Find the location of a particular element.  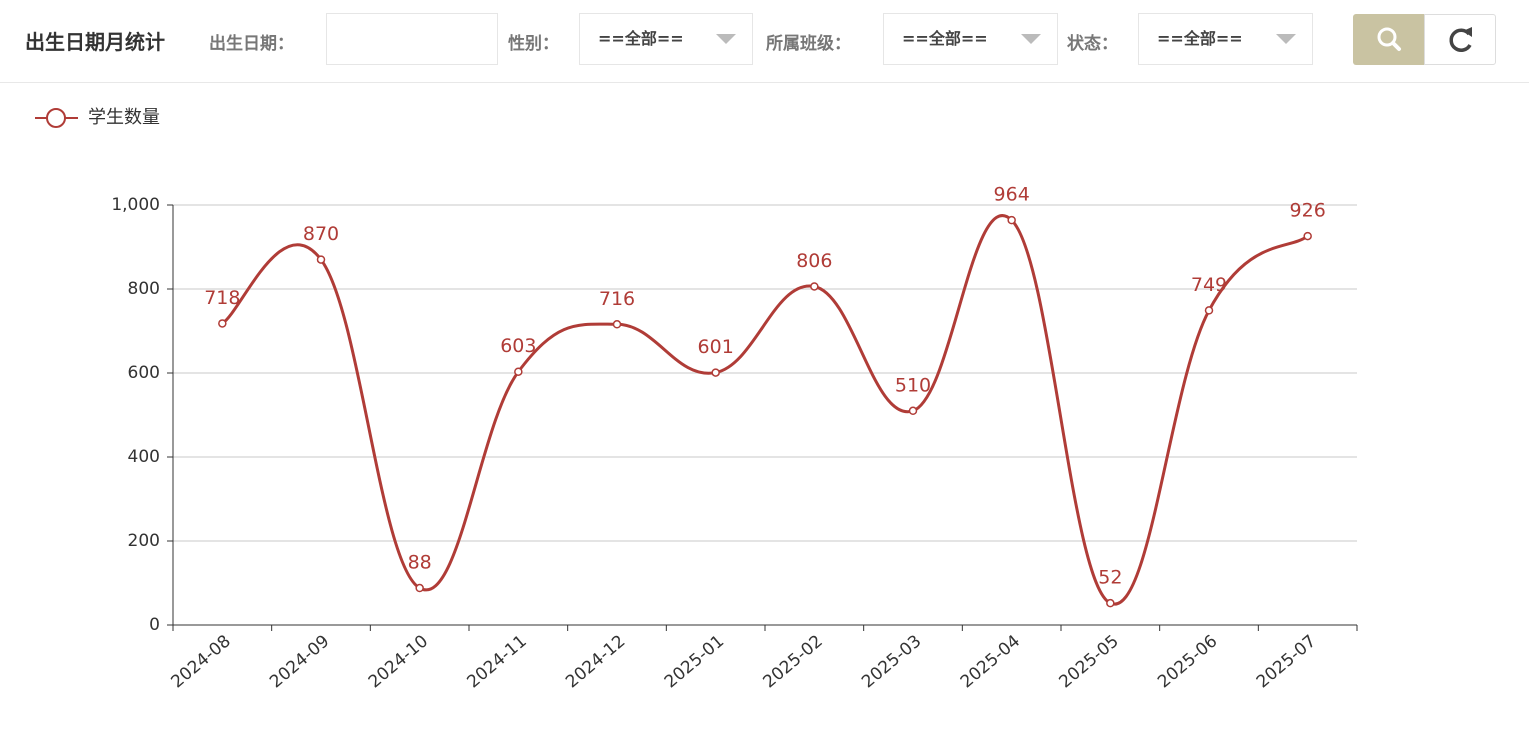

search-icon is located at coordinates (1389, 39).